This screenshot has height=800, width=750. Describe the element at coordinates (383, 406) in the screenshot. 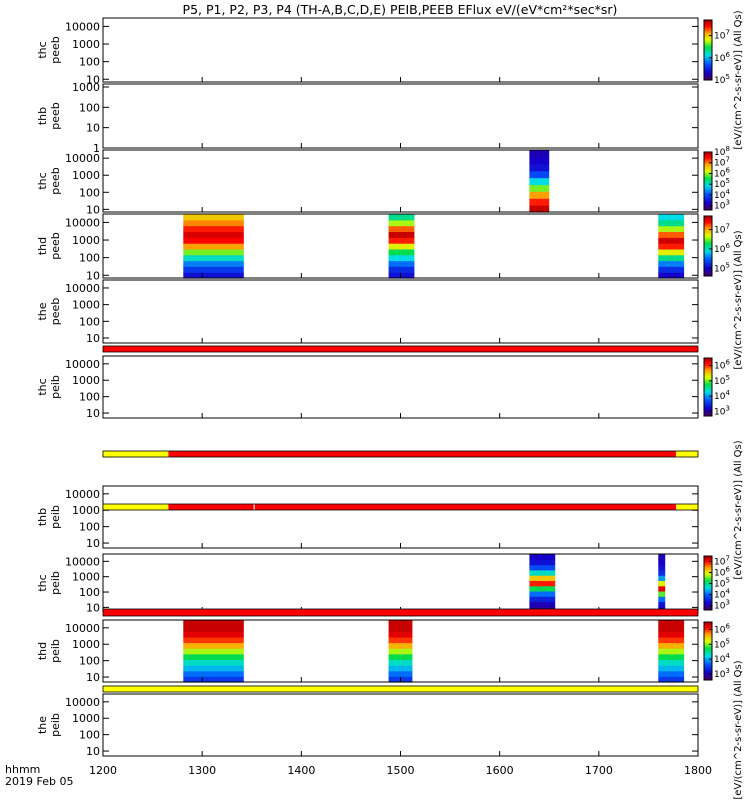

I see `panel-thc-peib: 10 100 1000 10000 thc peib 10³ 10⁴ 10⁵ 10⁶` at that location.